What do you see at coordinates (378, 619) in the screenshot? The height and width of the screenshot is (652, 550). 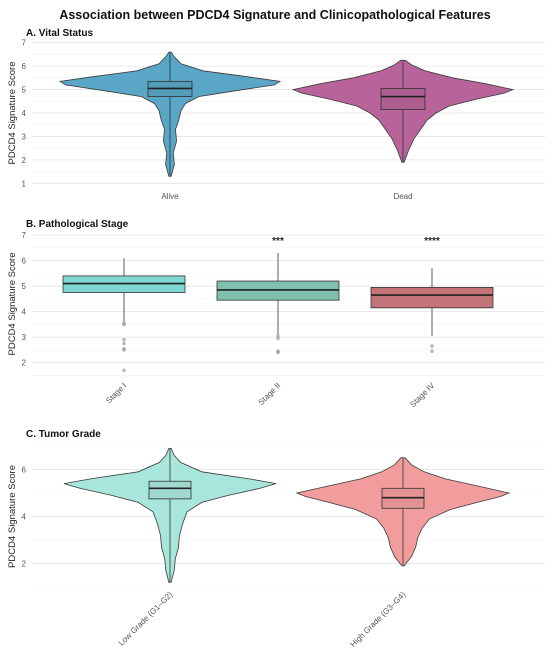 I see `x-tick-label: High Grade (G3–G4)` at bounding box center [378, 619].